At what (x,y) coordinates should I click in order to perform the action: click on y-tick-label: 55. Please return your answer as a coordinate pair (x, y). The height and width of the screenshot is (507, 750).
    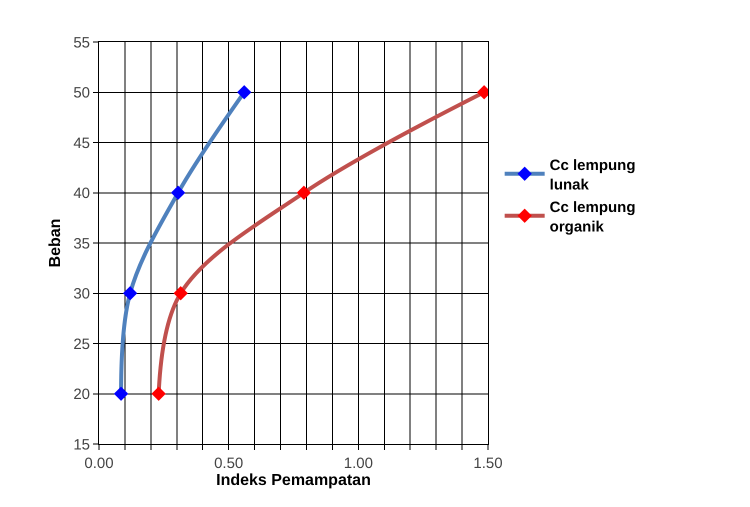
    Looking at the image, I should click on (81, 43).